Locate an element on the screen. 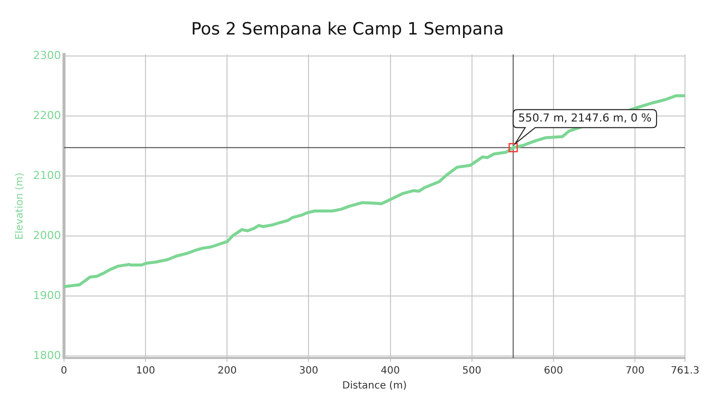  y-tick-label: 2000 is located at coordinates (46, 235).